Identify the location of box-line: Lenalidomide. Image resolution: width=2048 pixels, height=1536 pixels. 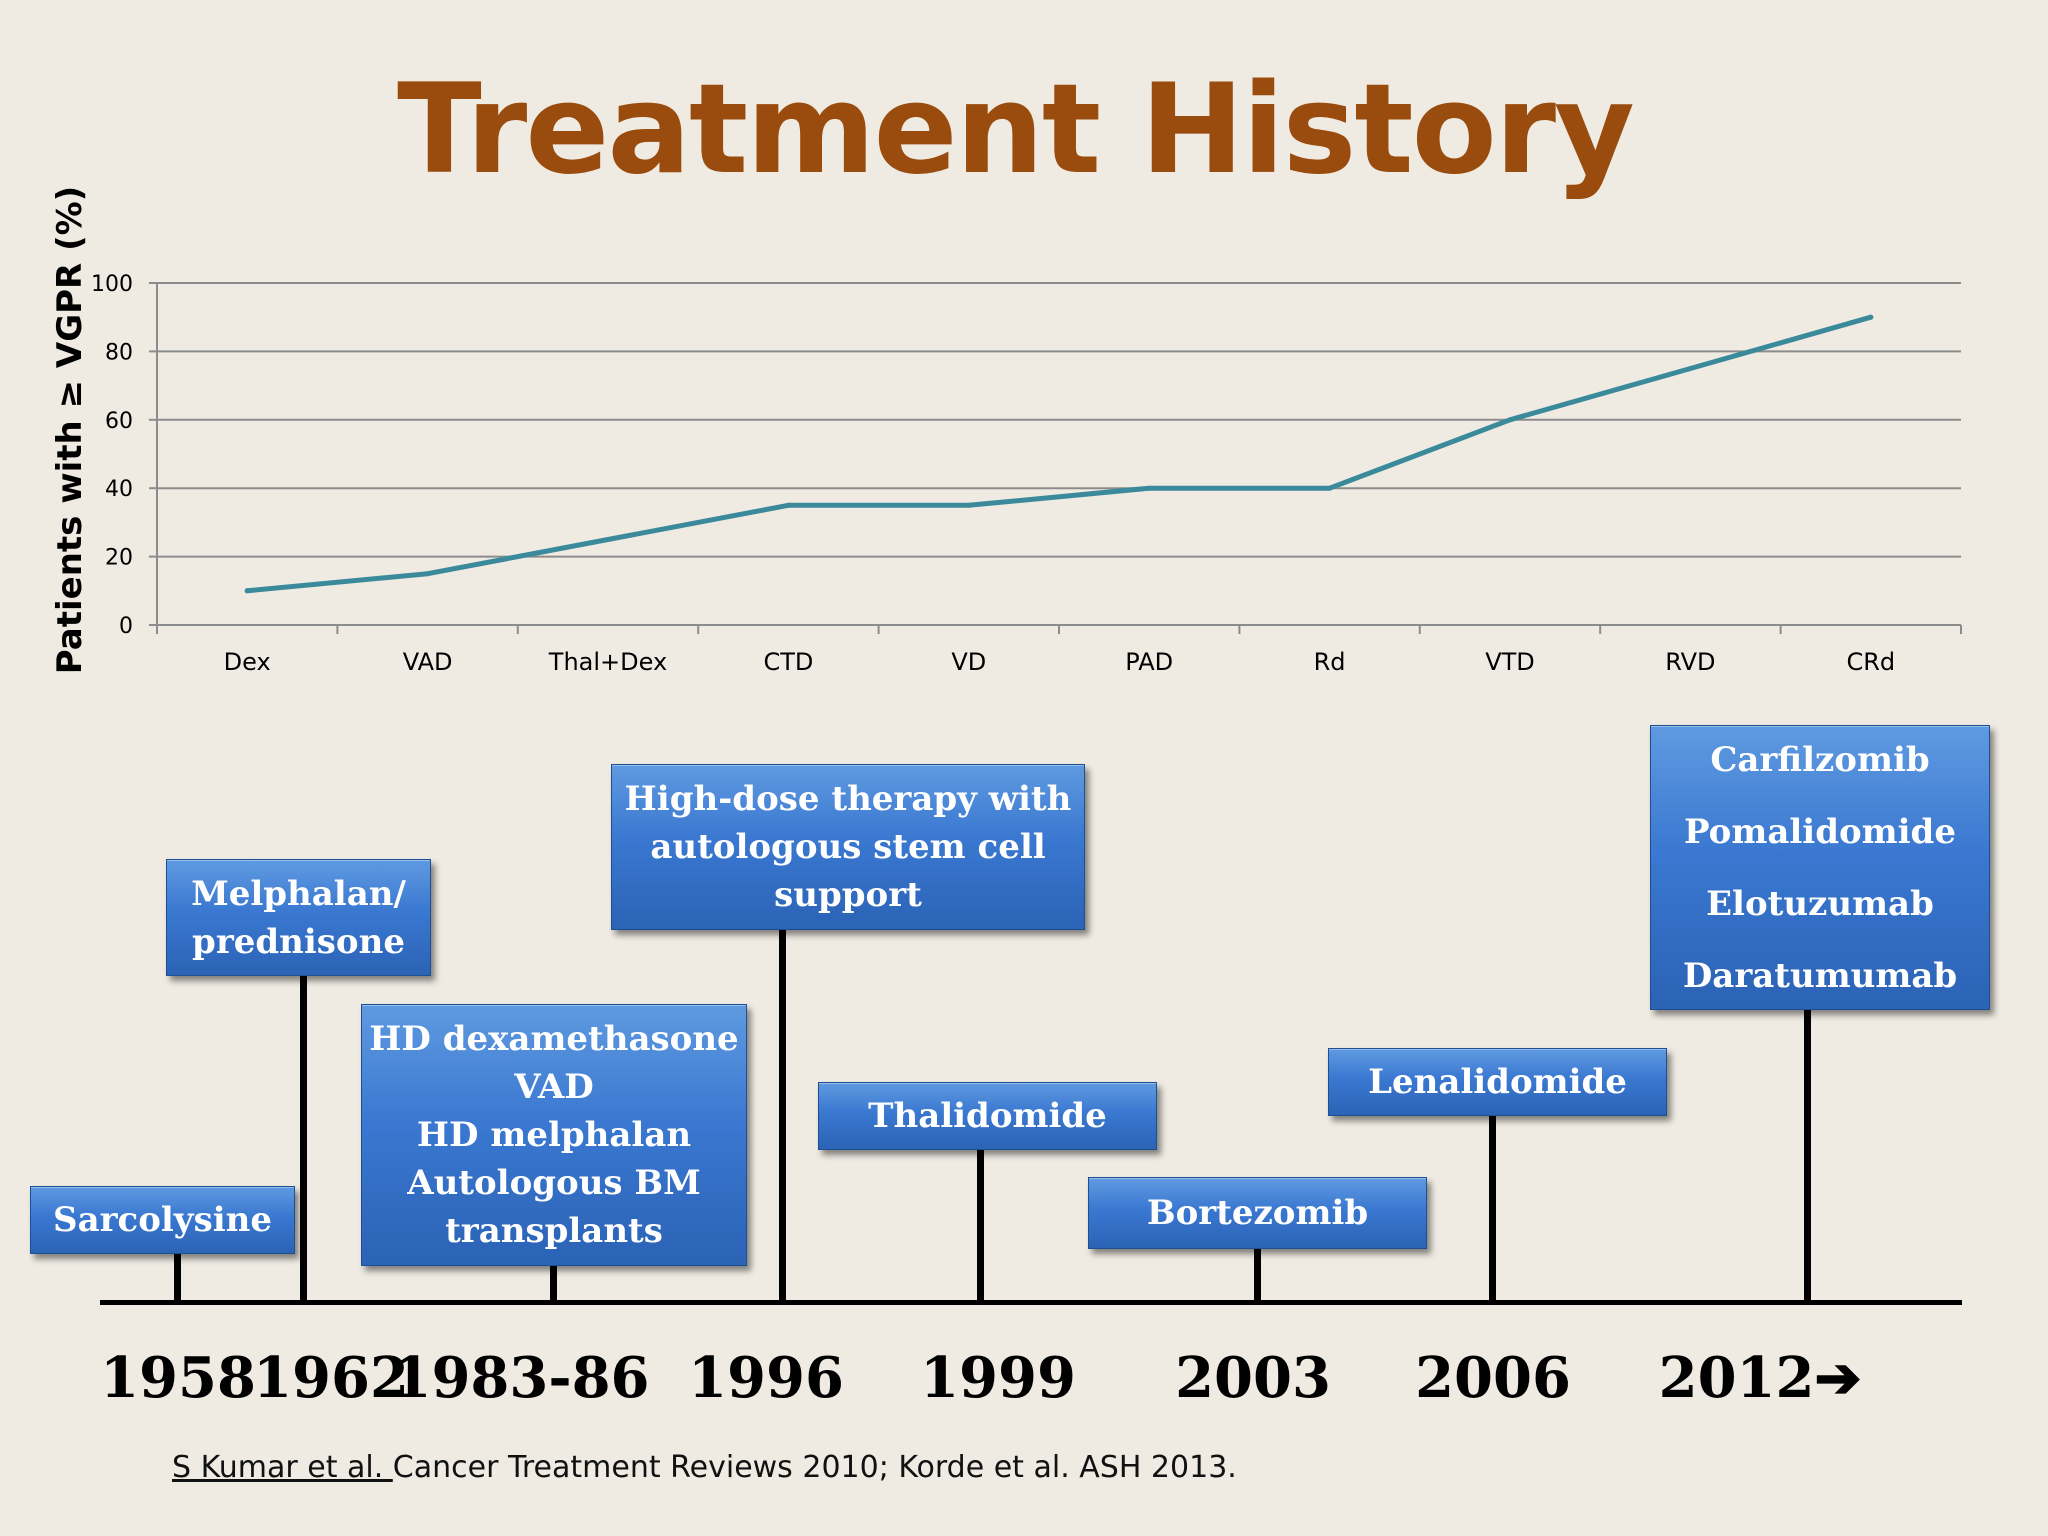
(1497, 1082).